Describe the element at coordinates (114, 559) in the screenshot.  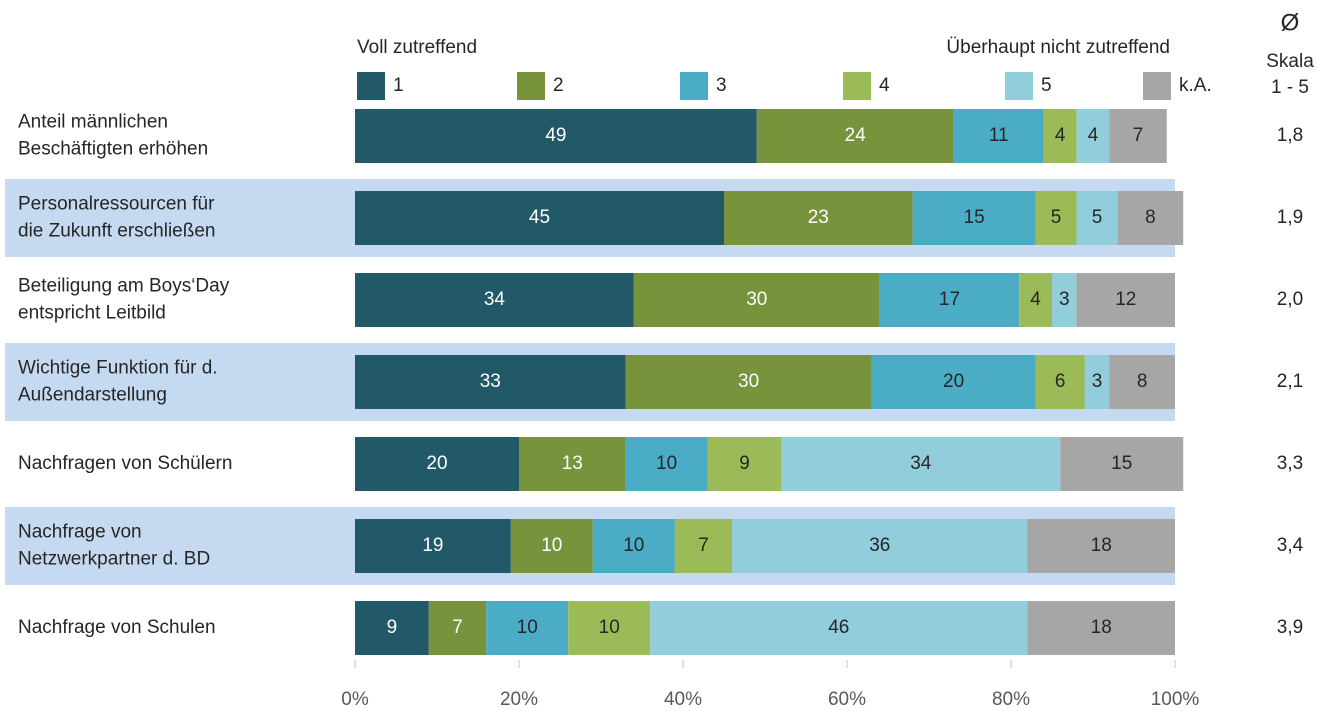
I see `category-label: Netzwerkpartner d. BD` at that location.